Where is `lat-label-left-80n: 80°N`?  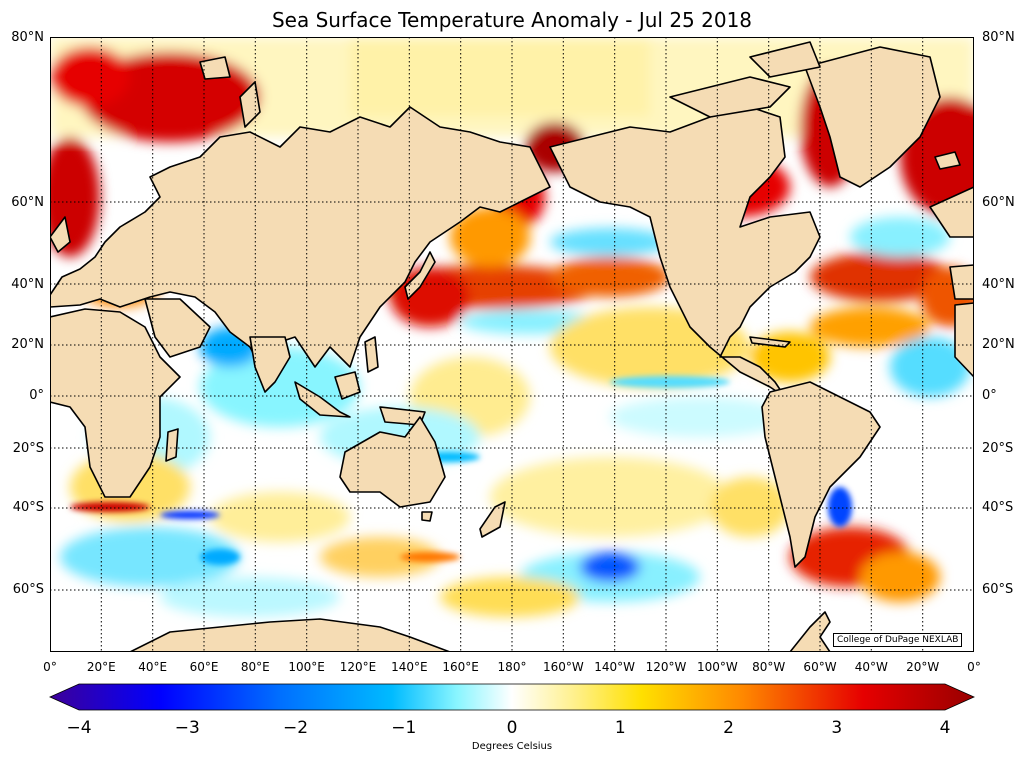 lat-label-left-80n: 80°N is located at coordinates (27, 37).